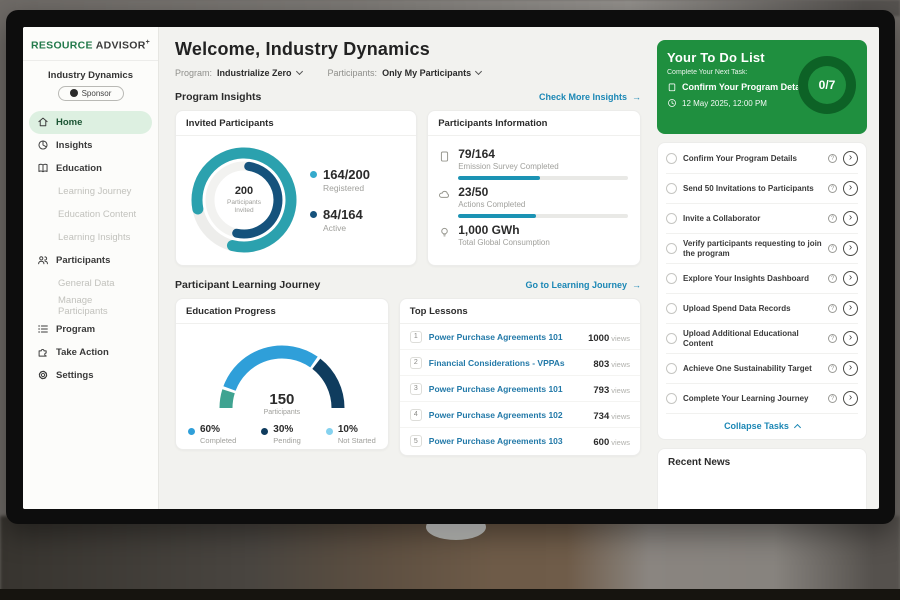 This screenshot has height=600, width=900. Describe the element at coordinates (495, 441) in the screenshot. I see `lesson-link: Power Purchase Agreements 103` at that location.